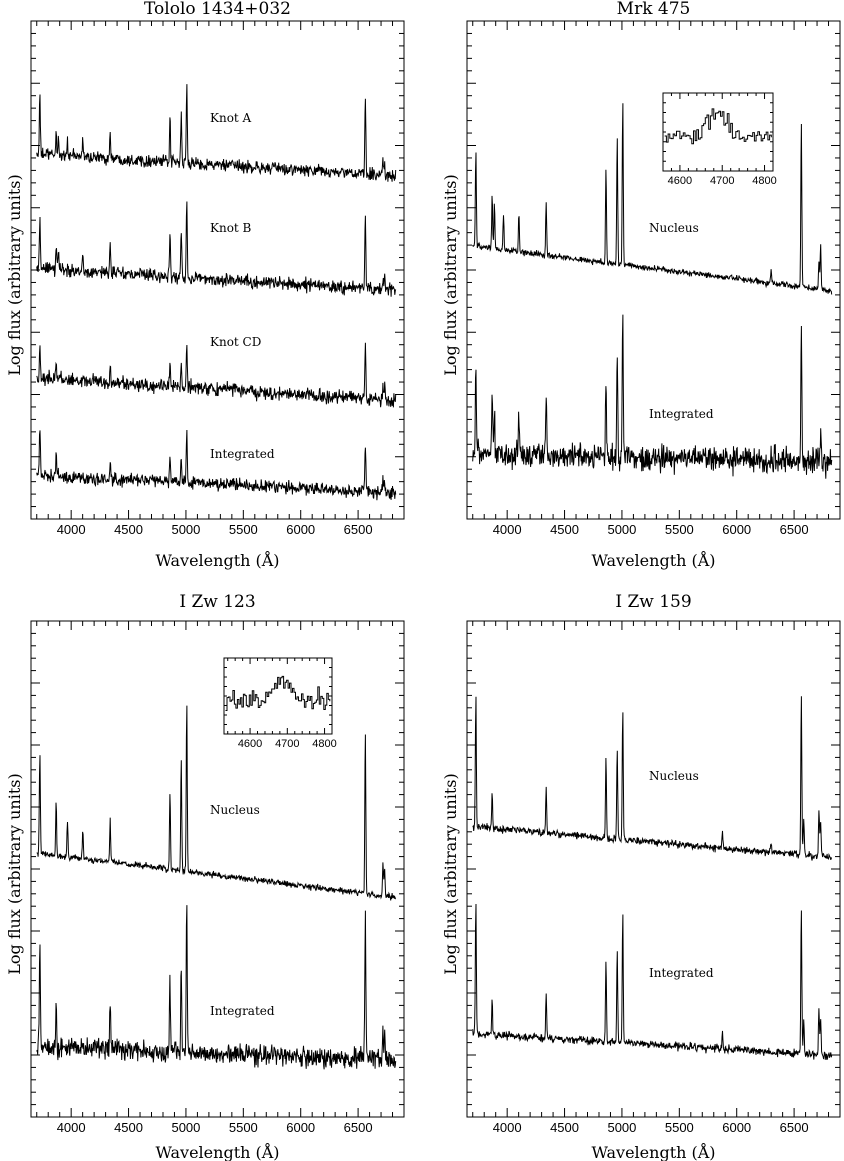  I want to click on chart-title: Mrk 475, so click(654, 9).